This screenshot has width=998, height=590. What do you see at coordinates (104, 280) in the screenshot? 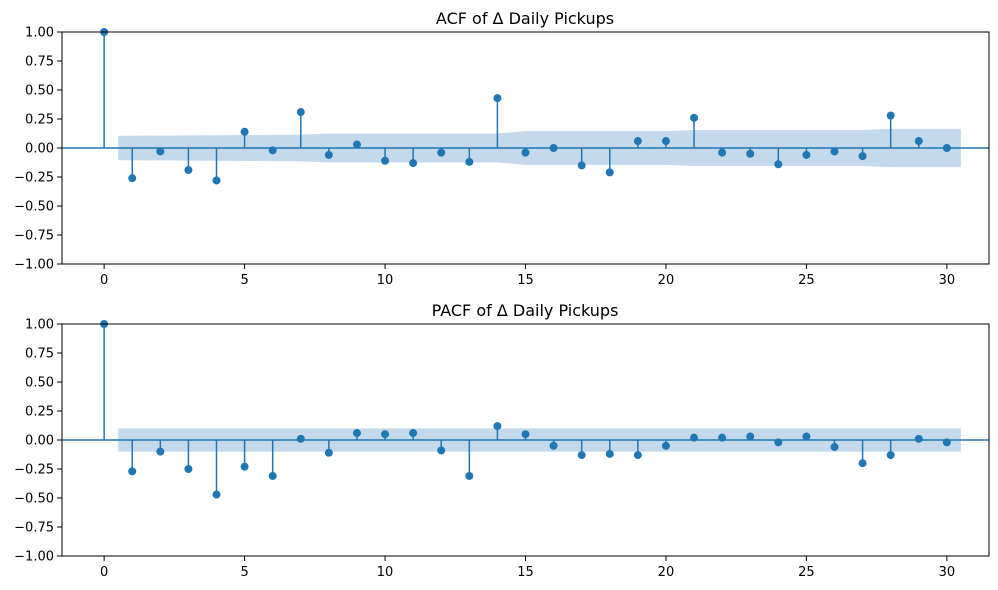
I see `acf-xtick-label: 0` at bounding box center [104, 280].